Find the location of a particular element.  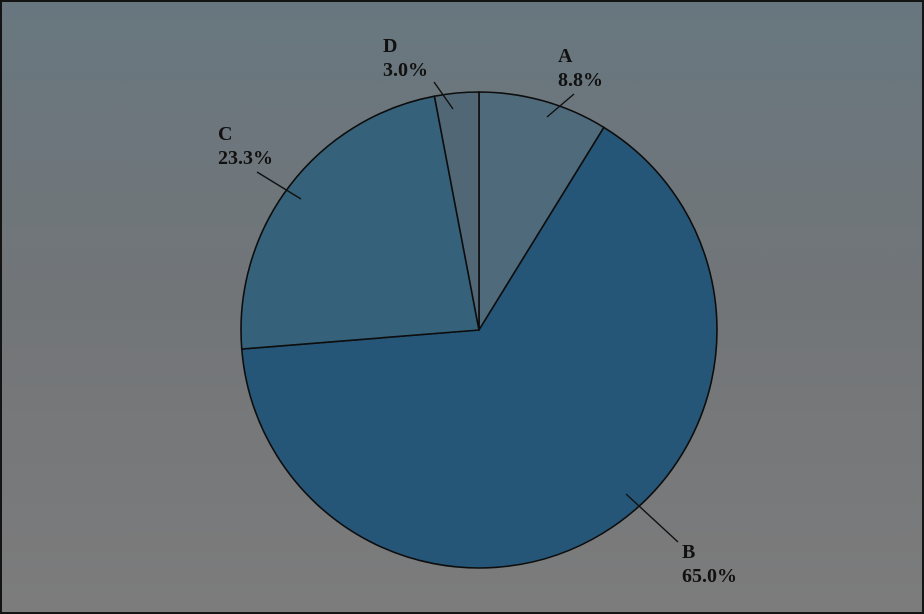

pie-slice-d is located at coordinates (456, 211).